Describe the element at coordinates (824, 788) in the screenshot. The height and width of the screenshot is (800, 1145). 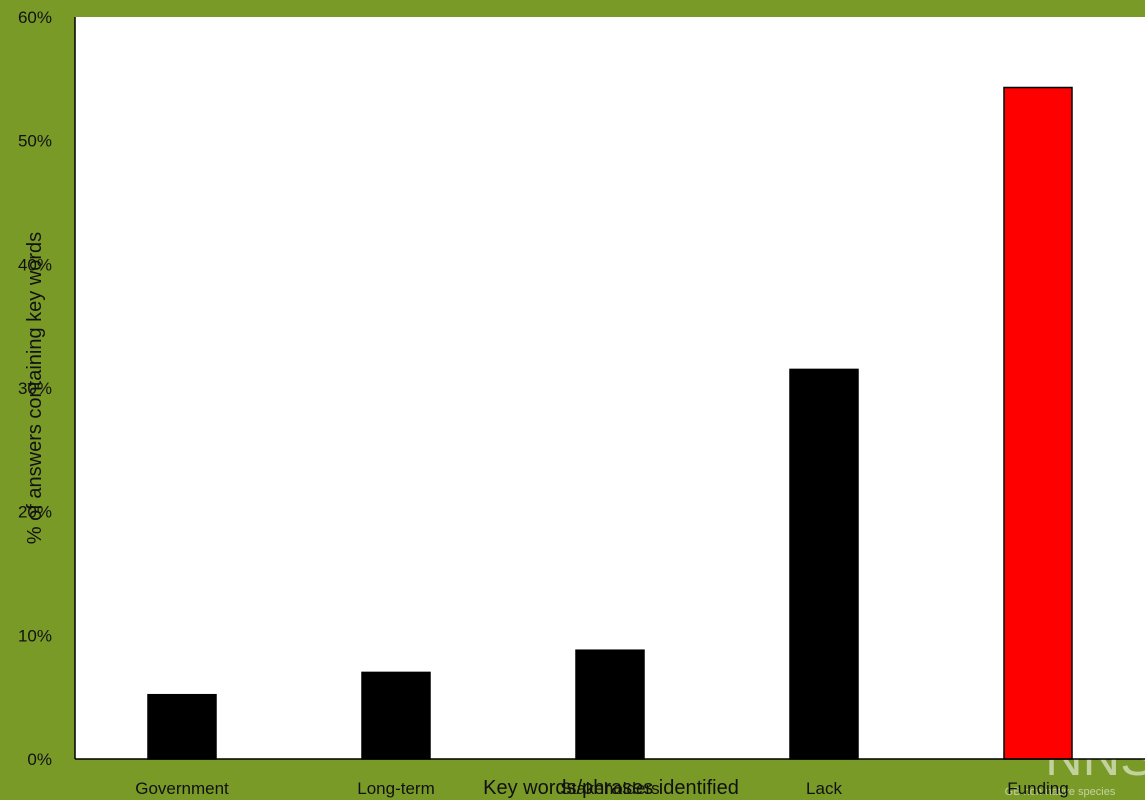
I see `x-tick-label-lack: Lack` at that location.